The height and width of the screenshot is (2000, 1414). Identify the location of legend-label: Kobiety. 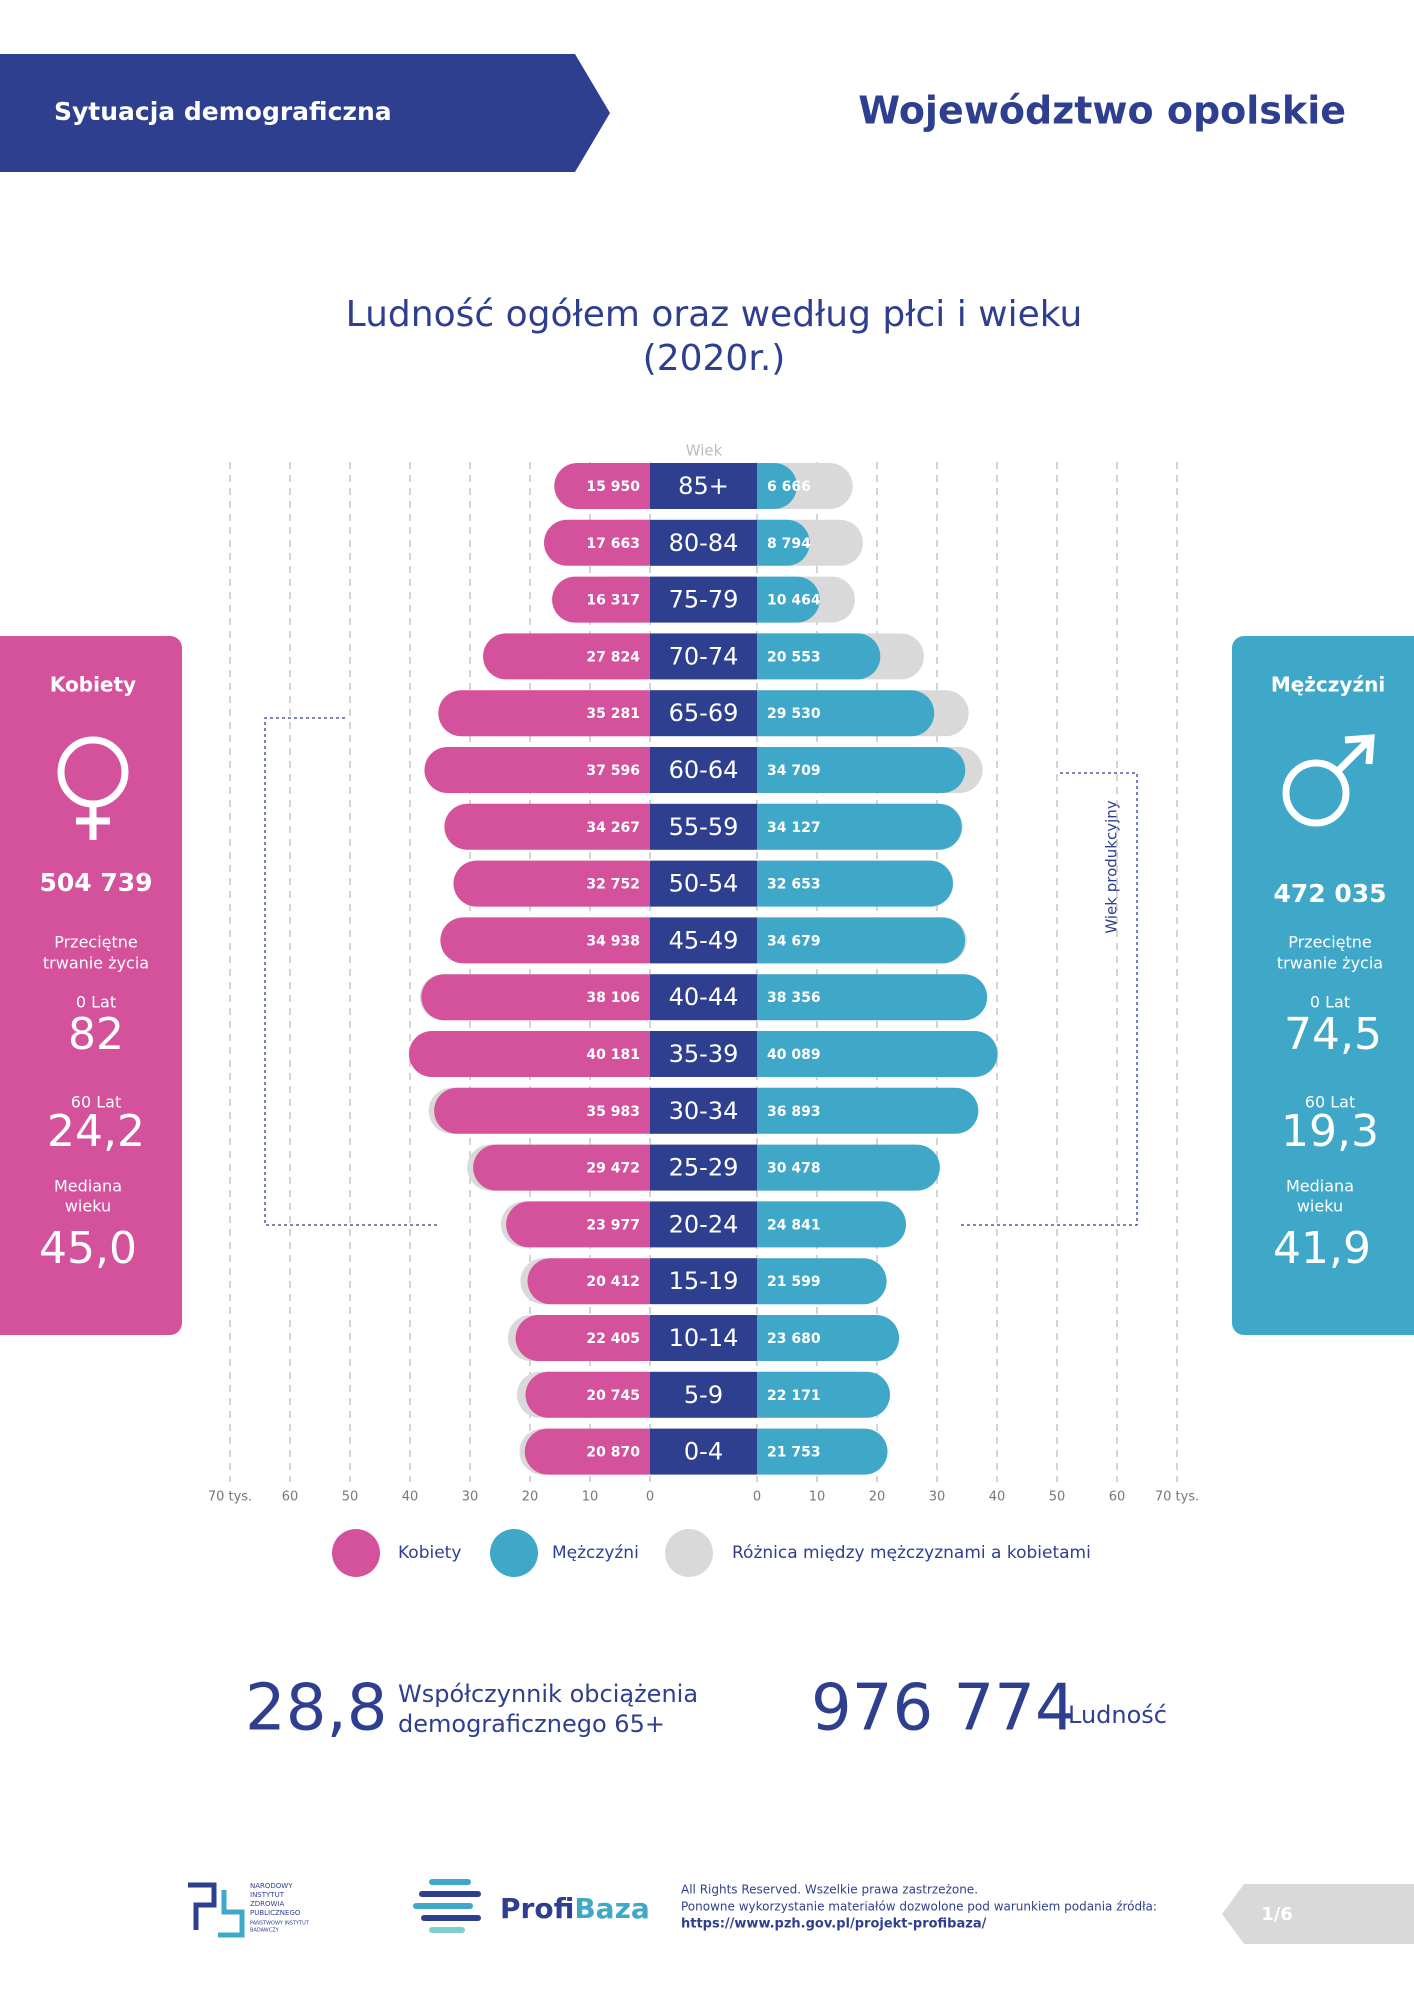
(429, 1553).